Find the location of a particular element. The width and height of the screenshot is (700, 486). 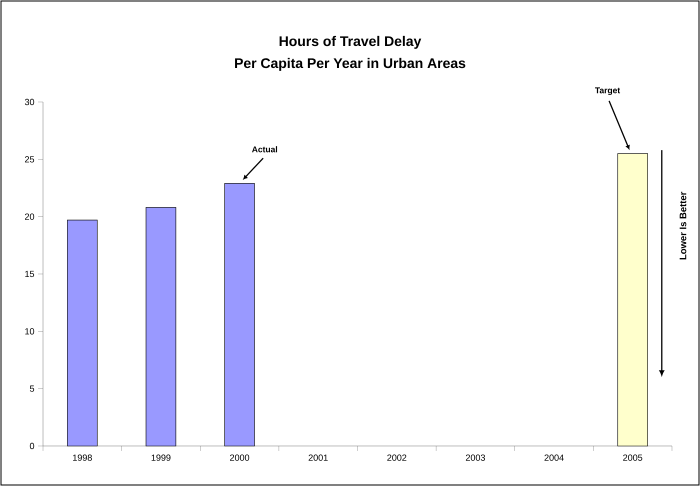

annotation: Actual is located at coordinates (265, 149).